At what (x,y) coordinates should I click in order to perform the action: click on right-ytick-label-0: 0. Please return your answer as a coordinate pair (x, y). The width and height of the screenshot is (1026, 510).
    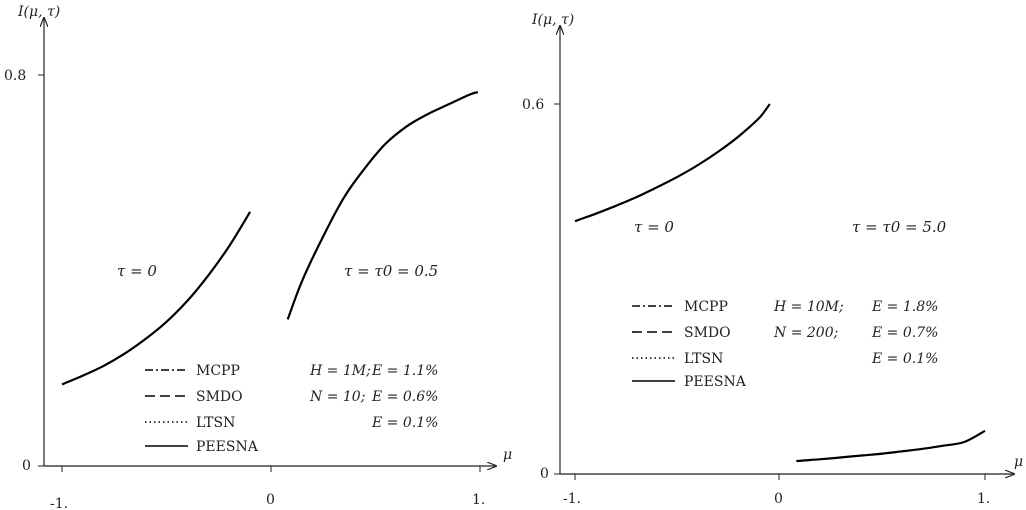
    Looking at the image, I should click on (544, 474).